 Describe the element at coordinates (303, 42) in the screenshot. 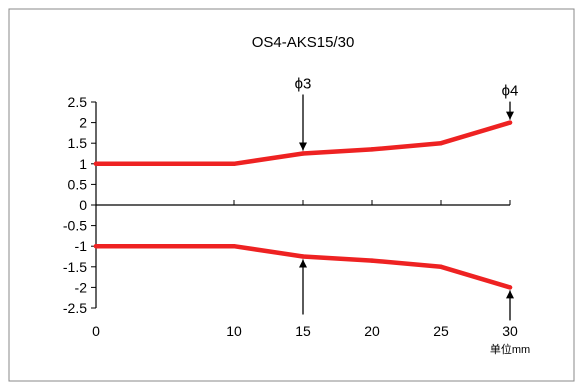

I see `chart-title: OS4-AKS15/30` at that location.